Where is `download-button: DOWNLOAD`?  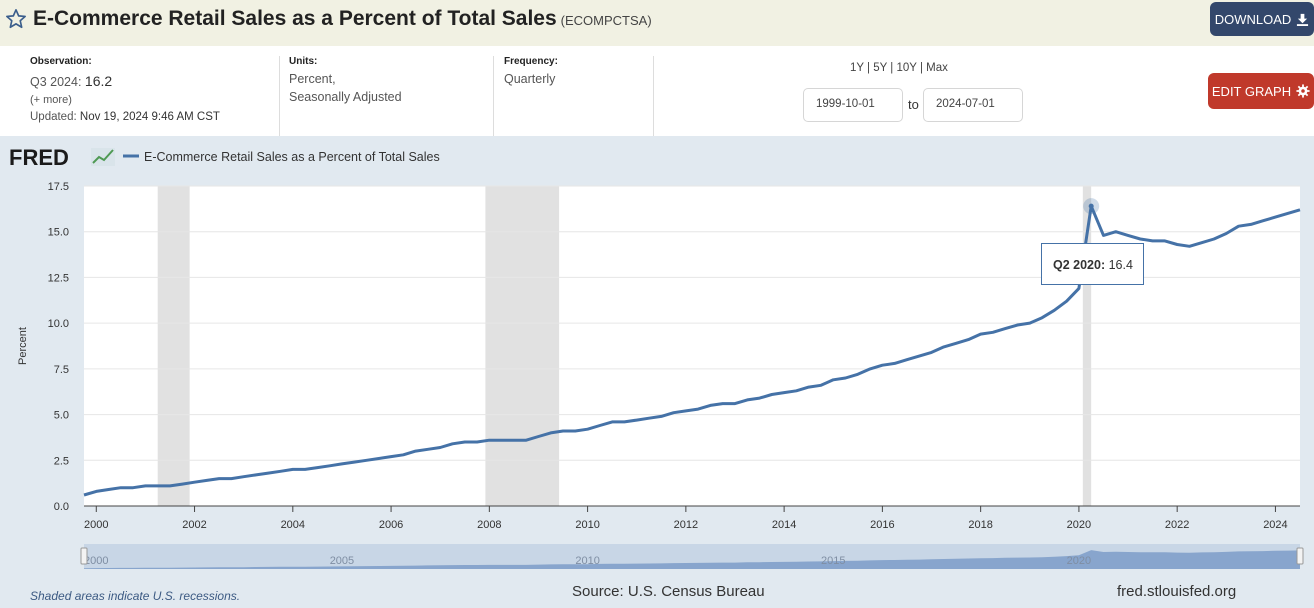
download-button: DOWNLOAD is located at coordinates (1262, 19).